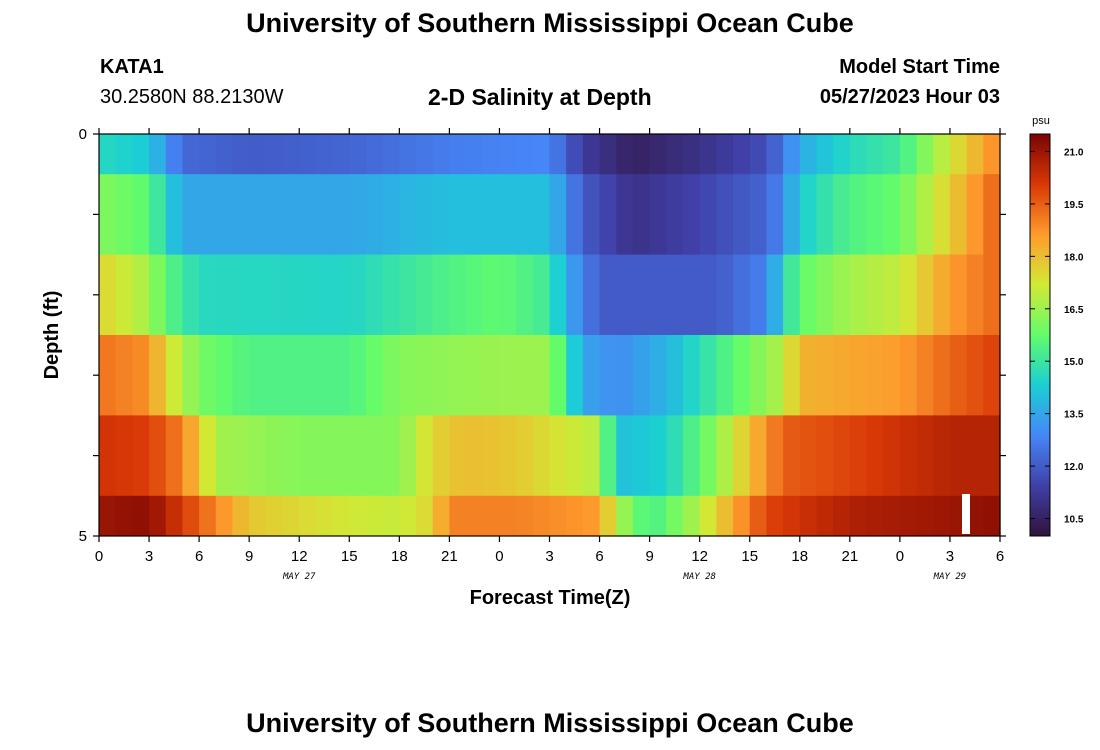  I want to click on x-tick-label: 0, so click(99, 556).